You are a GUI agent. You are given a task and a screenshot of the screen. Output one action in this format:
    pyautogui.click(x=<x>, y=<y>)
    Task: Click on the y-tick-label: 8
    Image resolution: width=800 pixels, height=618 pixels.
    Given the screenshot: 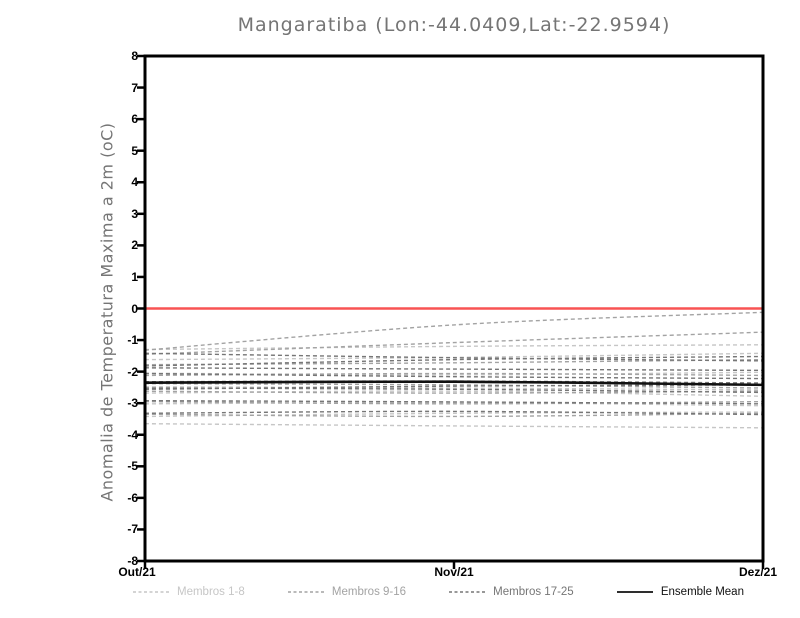 What is the action you would take?
    pyautogui.click(x=134, y=56)
    